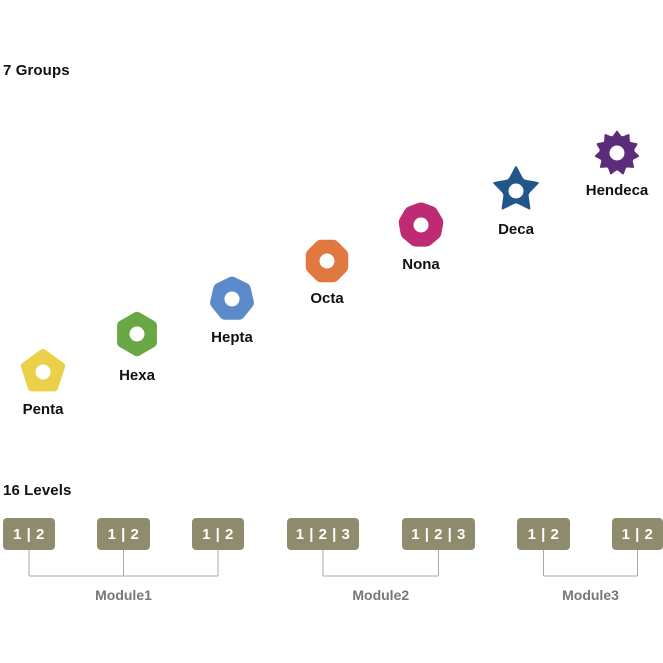 This screenshot has width=663, height=663. Describe the element at coordinates (590, 595) in the screenshot. I see `module-label: Module3` at that location.